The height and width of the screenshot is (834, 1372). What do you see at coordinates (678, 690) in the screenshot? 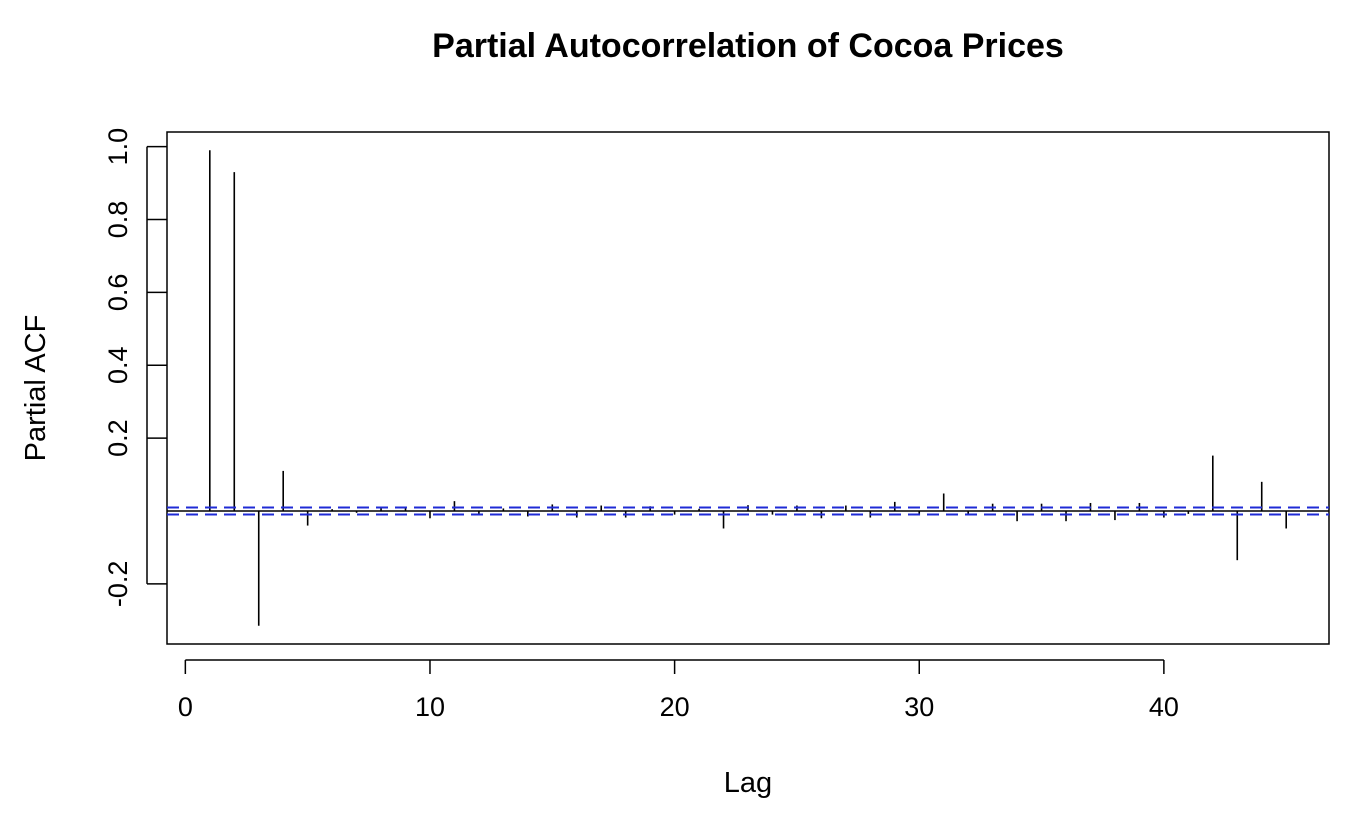
I see `x-axis: 0 10 20 30 40` at bounding box center [678, 690].